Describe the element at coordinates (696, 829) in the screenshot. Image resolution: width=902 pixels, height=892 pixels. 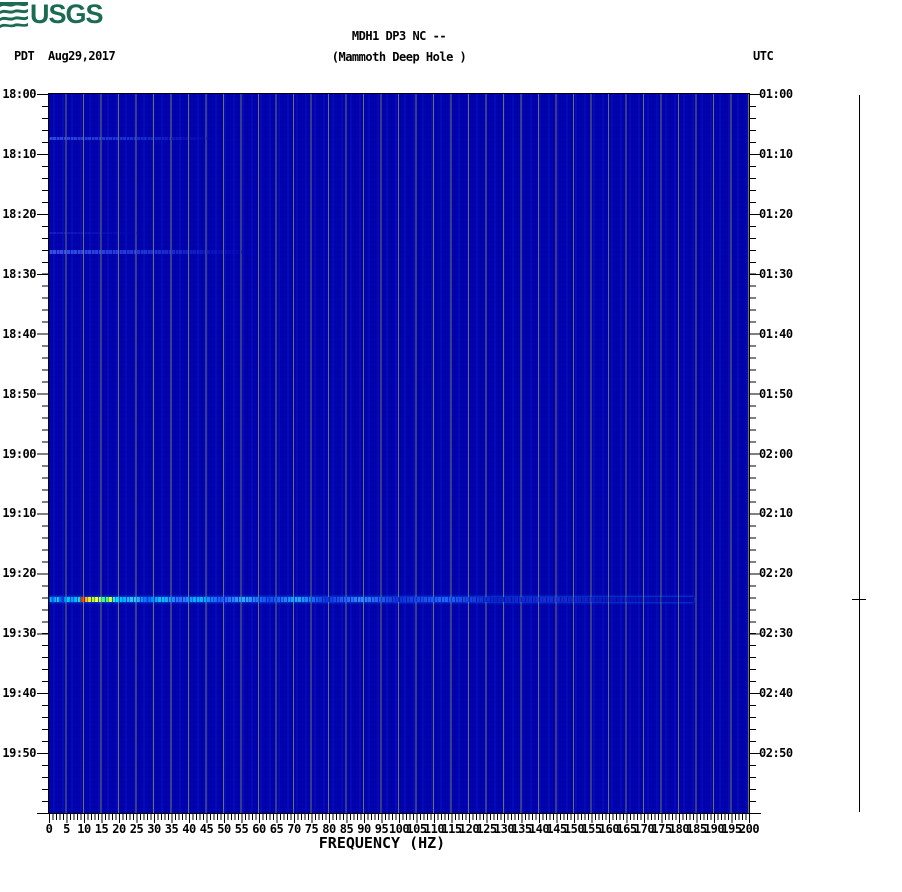
I see `freq-tick-label: 185` at that location.